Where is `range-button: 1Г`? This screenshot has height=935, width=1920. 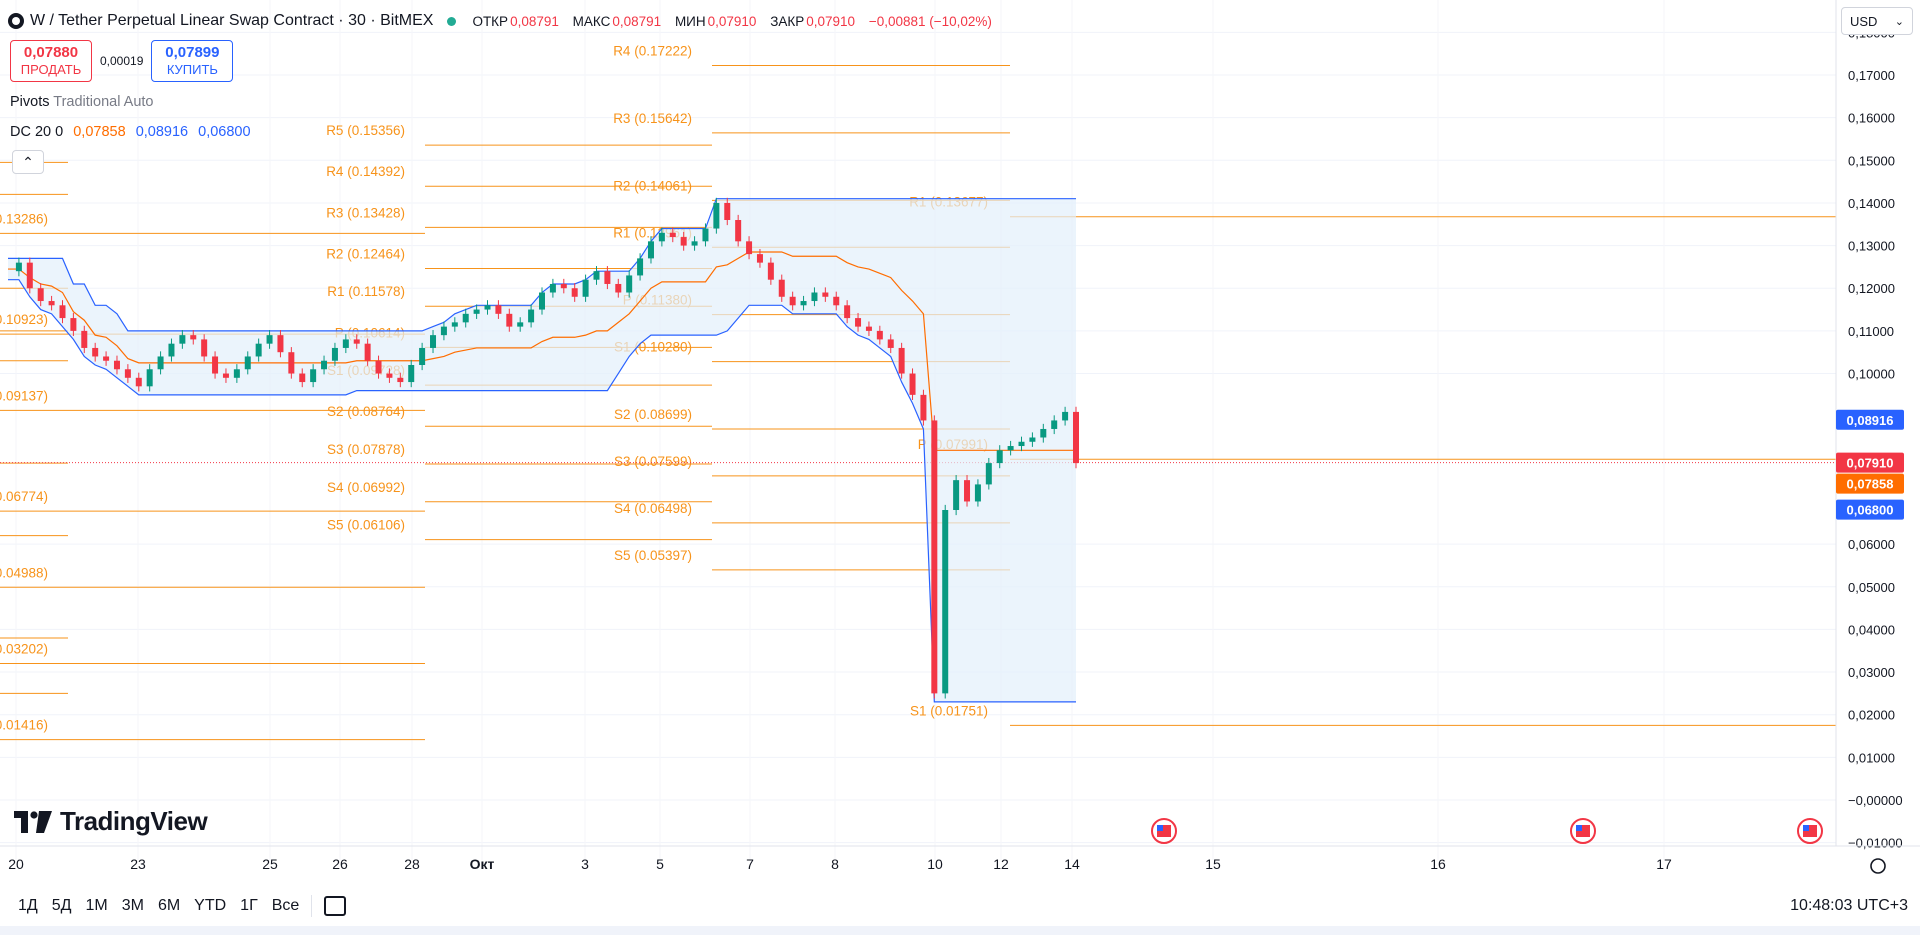 range-button: 1Г is located at coordinates (249, 905).